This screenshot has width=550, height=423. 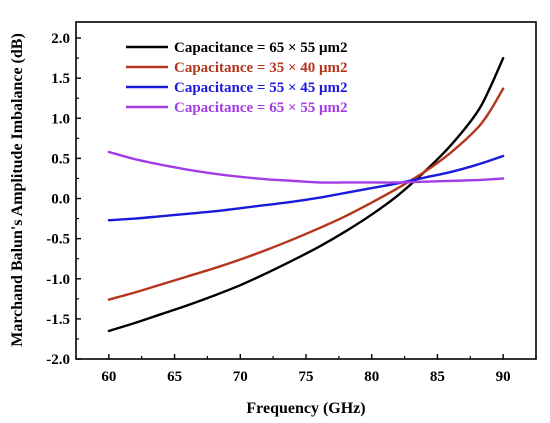 I want to click on legend-label: Capacitance = 35 × 40 μm2, so click(x=261, y=68).